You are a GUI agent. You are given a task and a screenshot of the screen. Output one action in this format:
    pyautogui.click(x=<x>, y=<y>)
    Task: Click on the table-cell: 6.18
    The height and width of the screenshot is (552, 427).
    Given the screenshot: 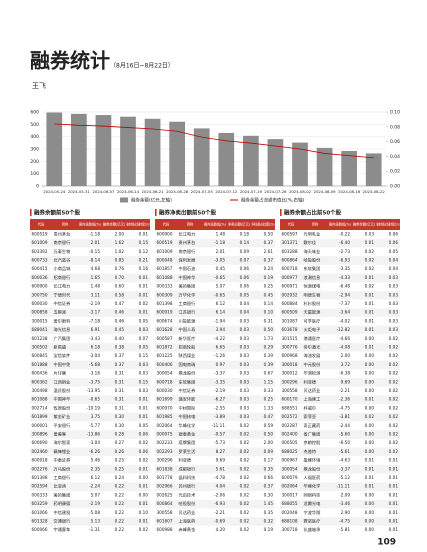 What is the action you would take?
    pyautogui.click(x=96, y=346)
    